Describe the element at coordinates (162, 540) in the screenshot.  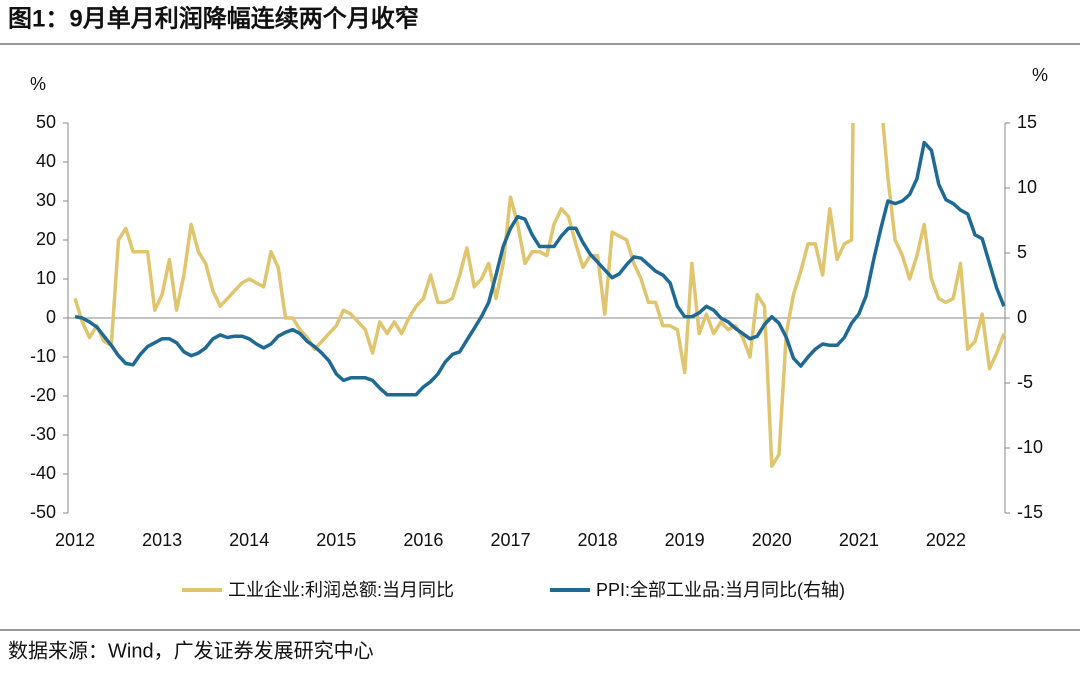
I see `x-tick-label: 2013` at that location.